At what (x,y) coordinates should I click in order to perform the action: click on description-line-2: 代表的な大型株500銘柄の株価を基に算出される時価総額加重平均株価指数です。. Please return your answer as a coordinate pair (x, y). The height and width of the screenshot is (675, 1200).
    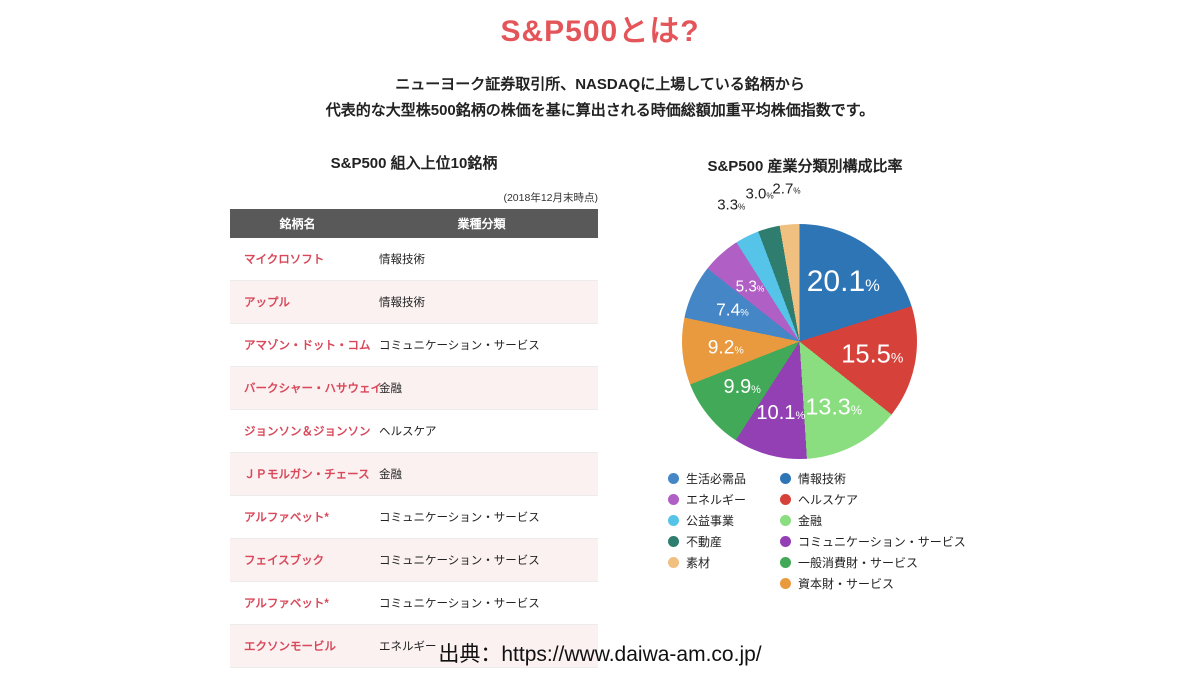
    Looking at the image, I should click on (600, 110).